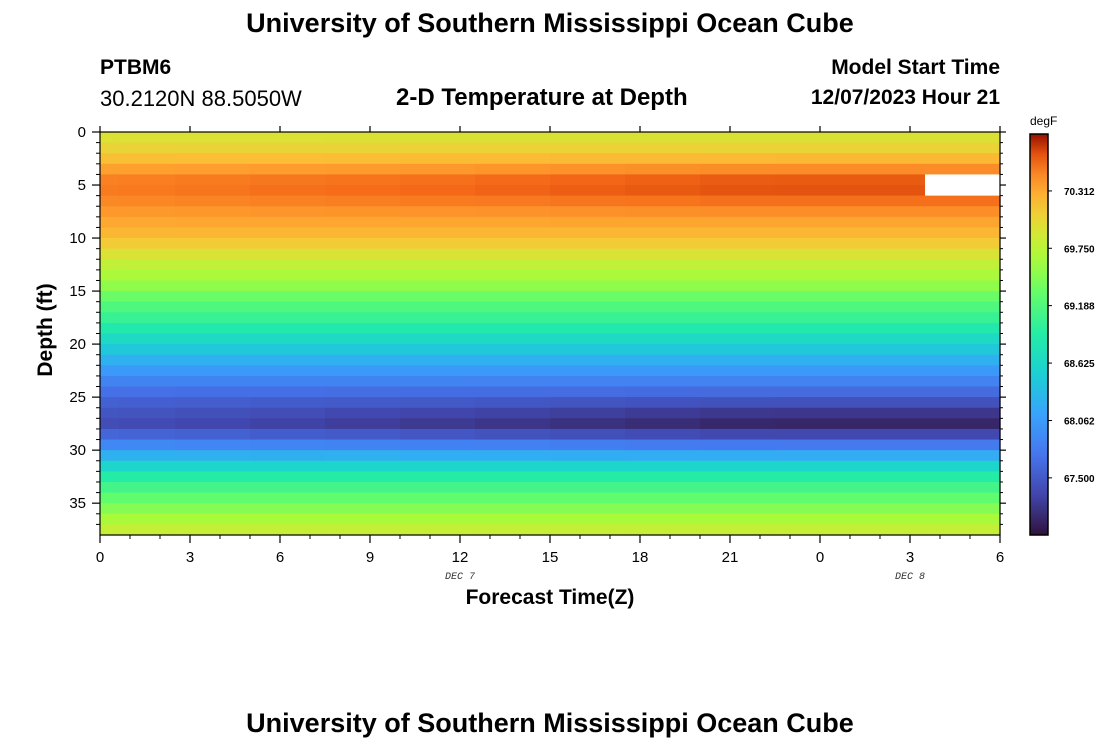 The image size is (1100, 750). I want to click on colorbar-tick-label: 69.750, so click(1079, 249).